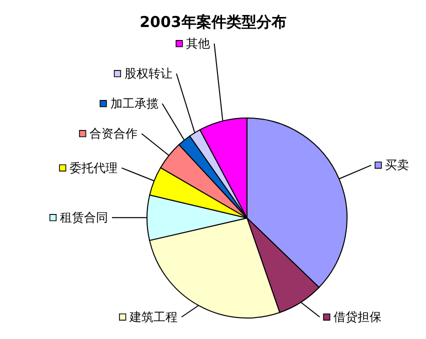  Describe the element at coordinates (114, 133) in the screenshot. I see `legend-label: 合资合作` at that location.